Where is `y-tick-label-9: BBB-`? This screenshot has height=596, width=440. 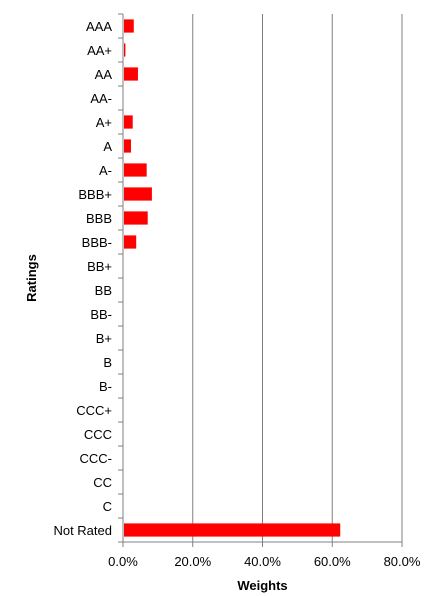 y-tick-label-9: BBB- is located at coordinates (97, 242).